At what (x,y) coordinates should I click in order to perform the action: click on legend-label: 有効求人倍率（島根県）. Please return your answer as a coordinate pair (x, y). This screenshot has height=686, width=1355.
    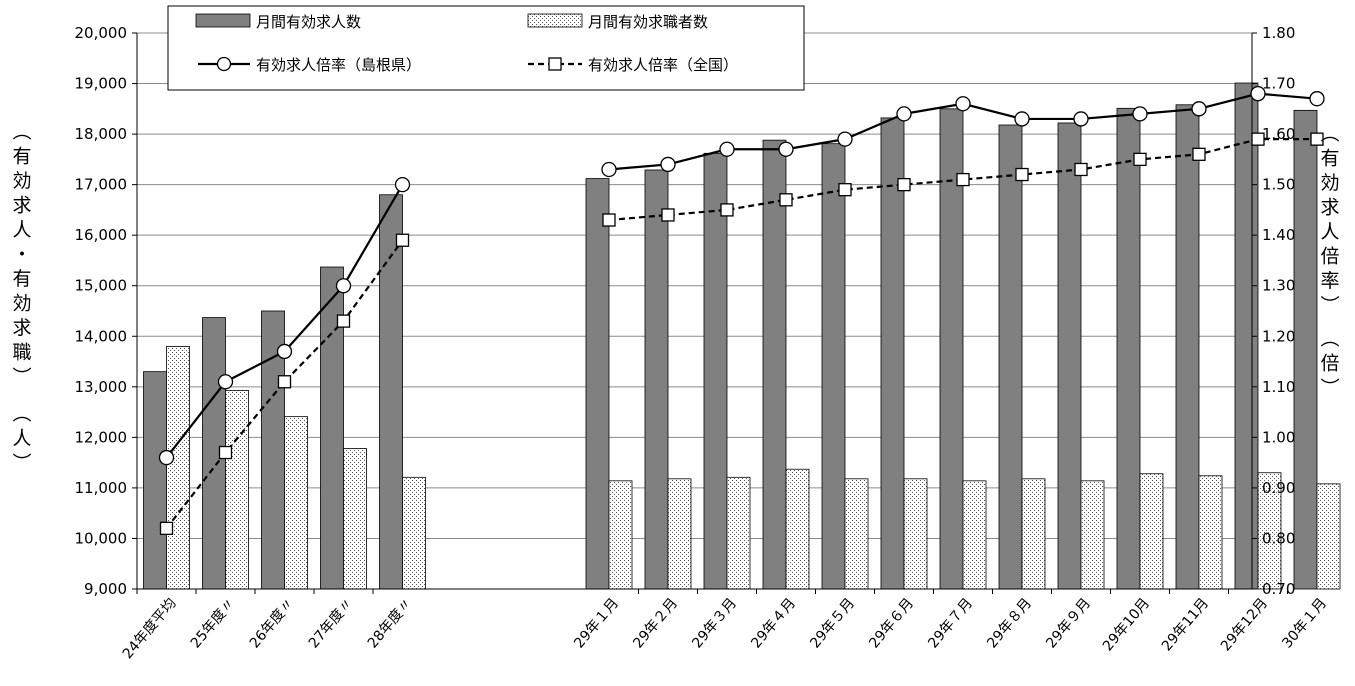
    Looking at the image, I should click on (338, 65).